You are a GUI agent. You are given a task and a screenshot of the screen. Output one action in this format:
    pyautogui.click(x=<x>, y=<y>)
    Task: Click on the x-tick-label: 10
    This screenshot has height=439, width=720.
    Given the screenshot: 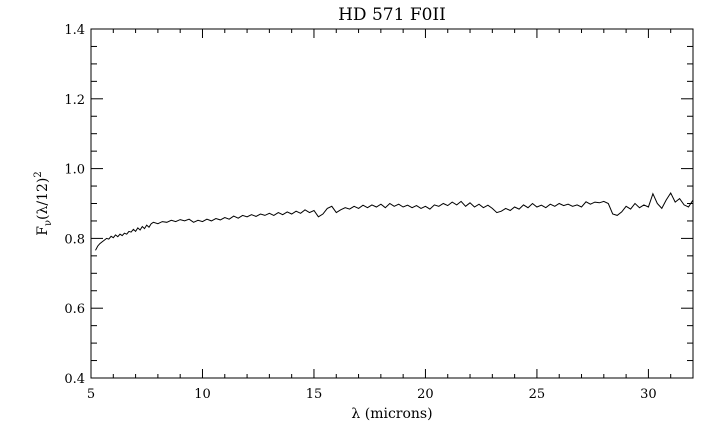 What is the action you would take?
    pyautogui.click(x=202, y=394)
    